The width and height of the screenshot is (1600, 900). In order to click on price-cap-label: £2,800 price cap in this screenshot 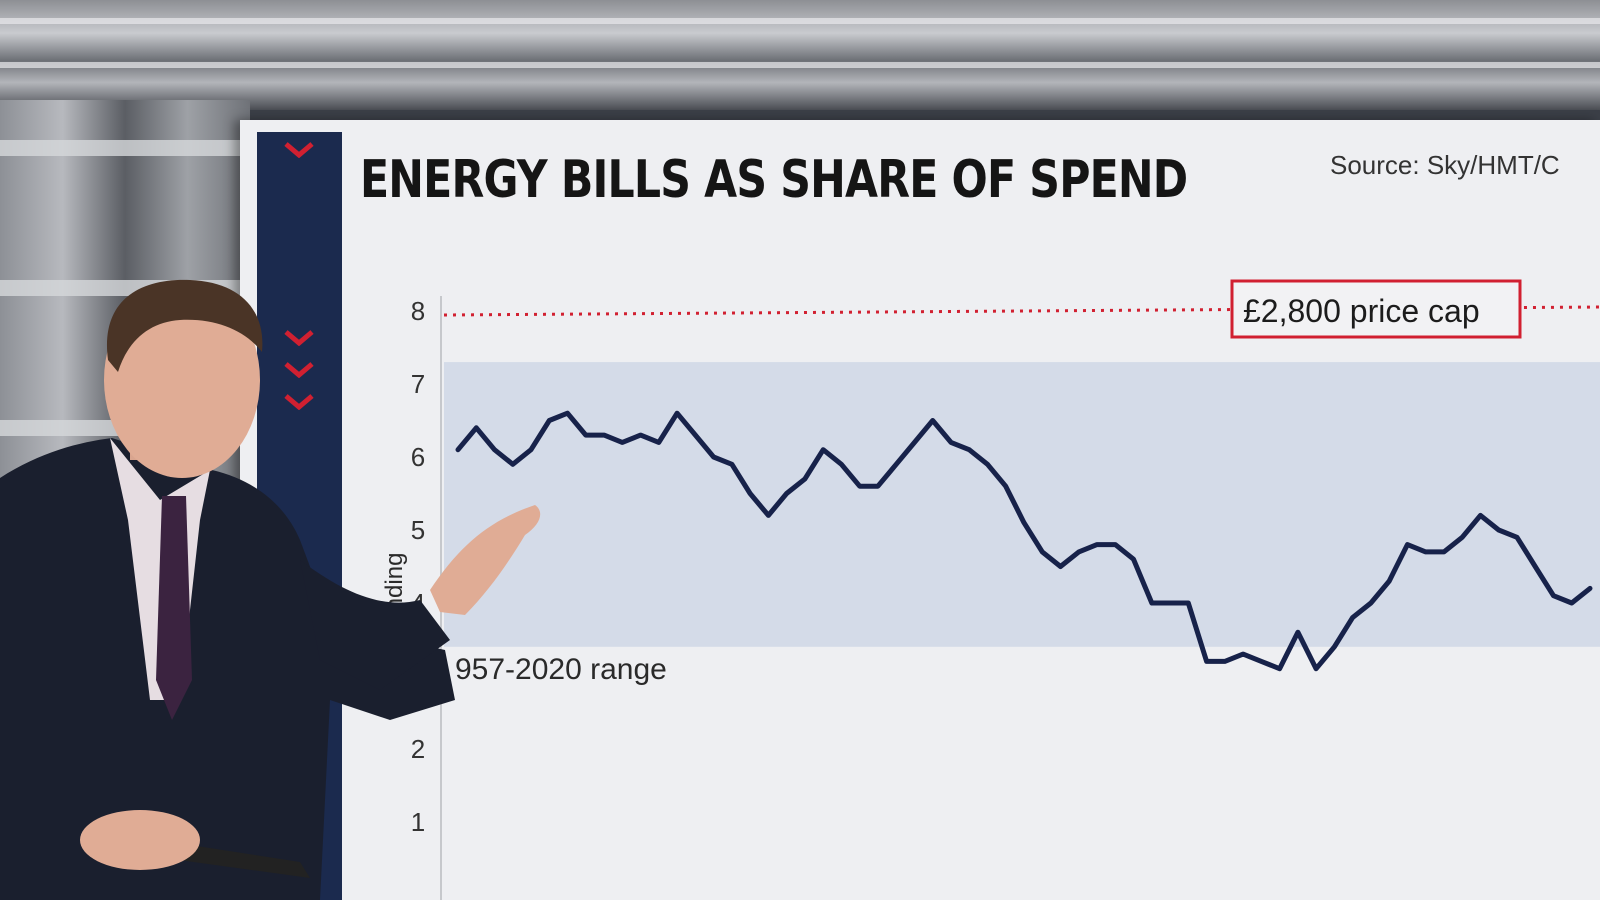, I will do `click(1361, 311)`.